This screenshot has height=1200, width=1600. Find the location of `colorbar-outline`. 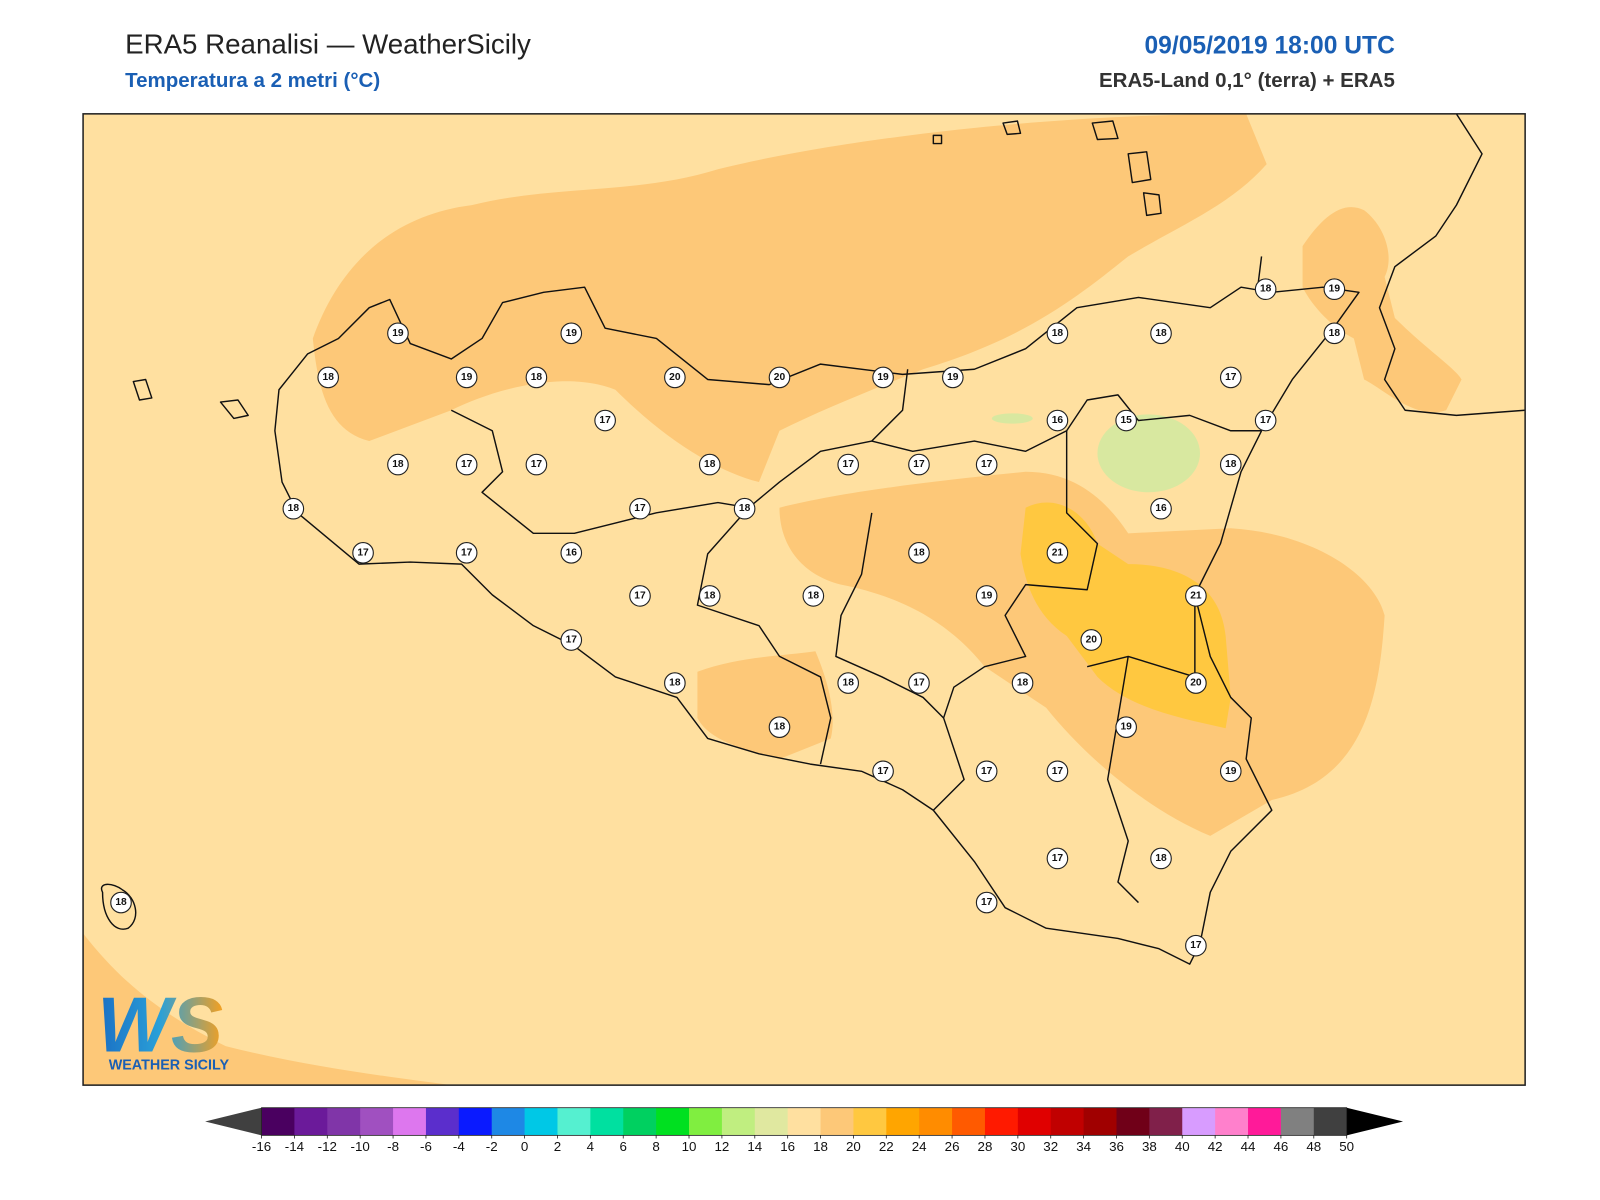

colorbar-outline is located at coordinates (804, 1121).